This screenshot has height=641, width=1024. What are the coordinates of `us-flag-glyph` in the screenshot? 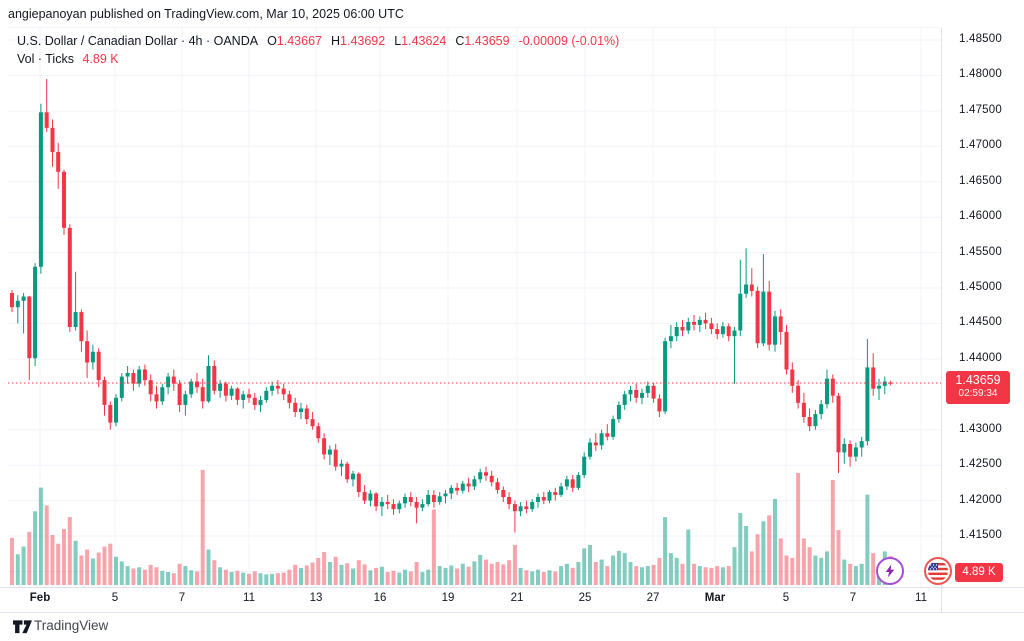 It's located at (938, 571).